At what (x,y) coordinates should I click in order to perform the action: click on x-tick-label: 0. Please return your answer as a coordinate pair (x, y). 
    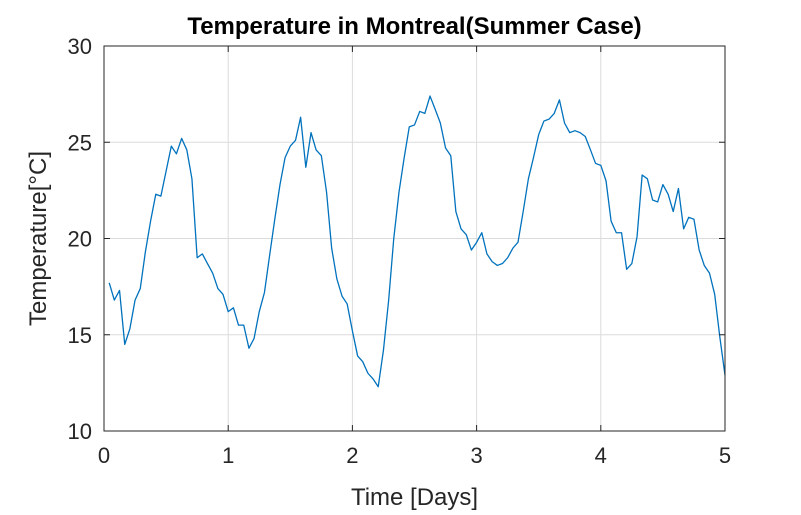
    Looking at the image, I should click on (104, 455).